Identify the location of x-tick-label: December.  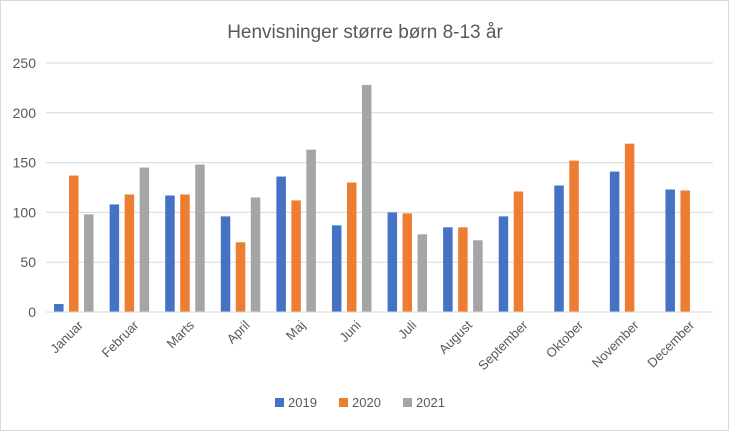
(670, 343).